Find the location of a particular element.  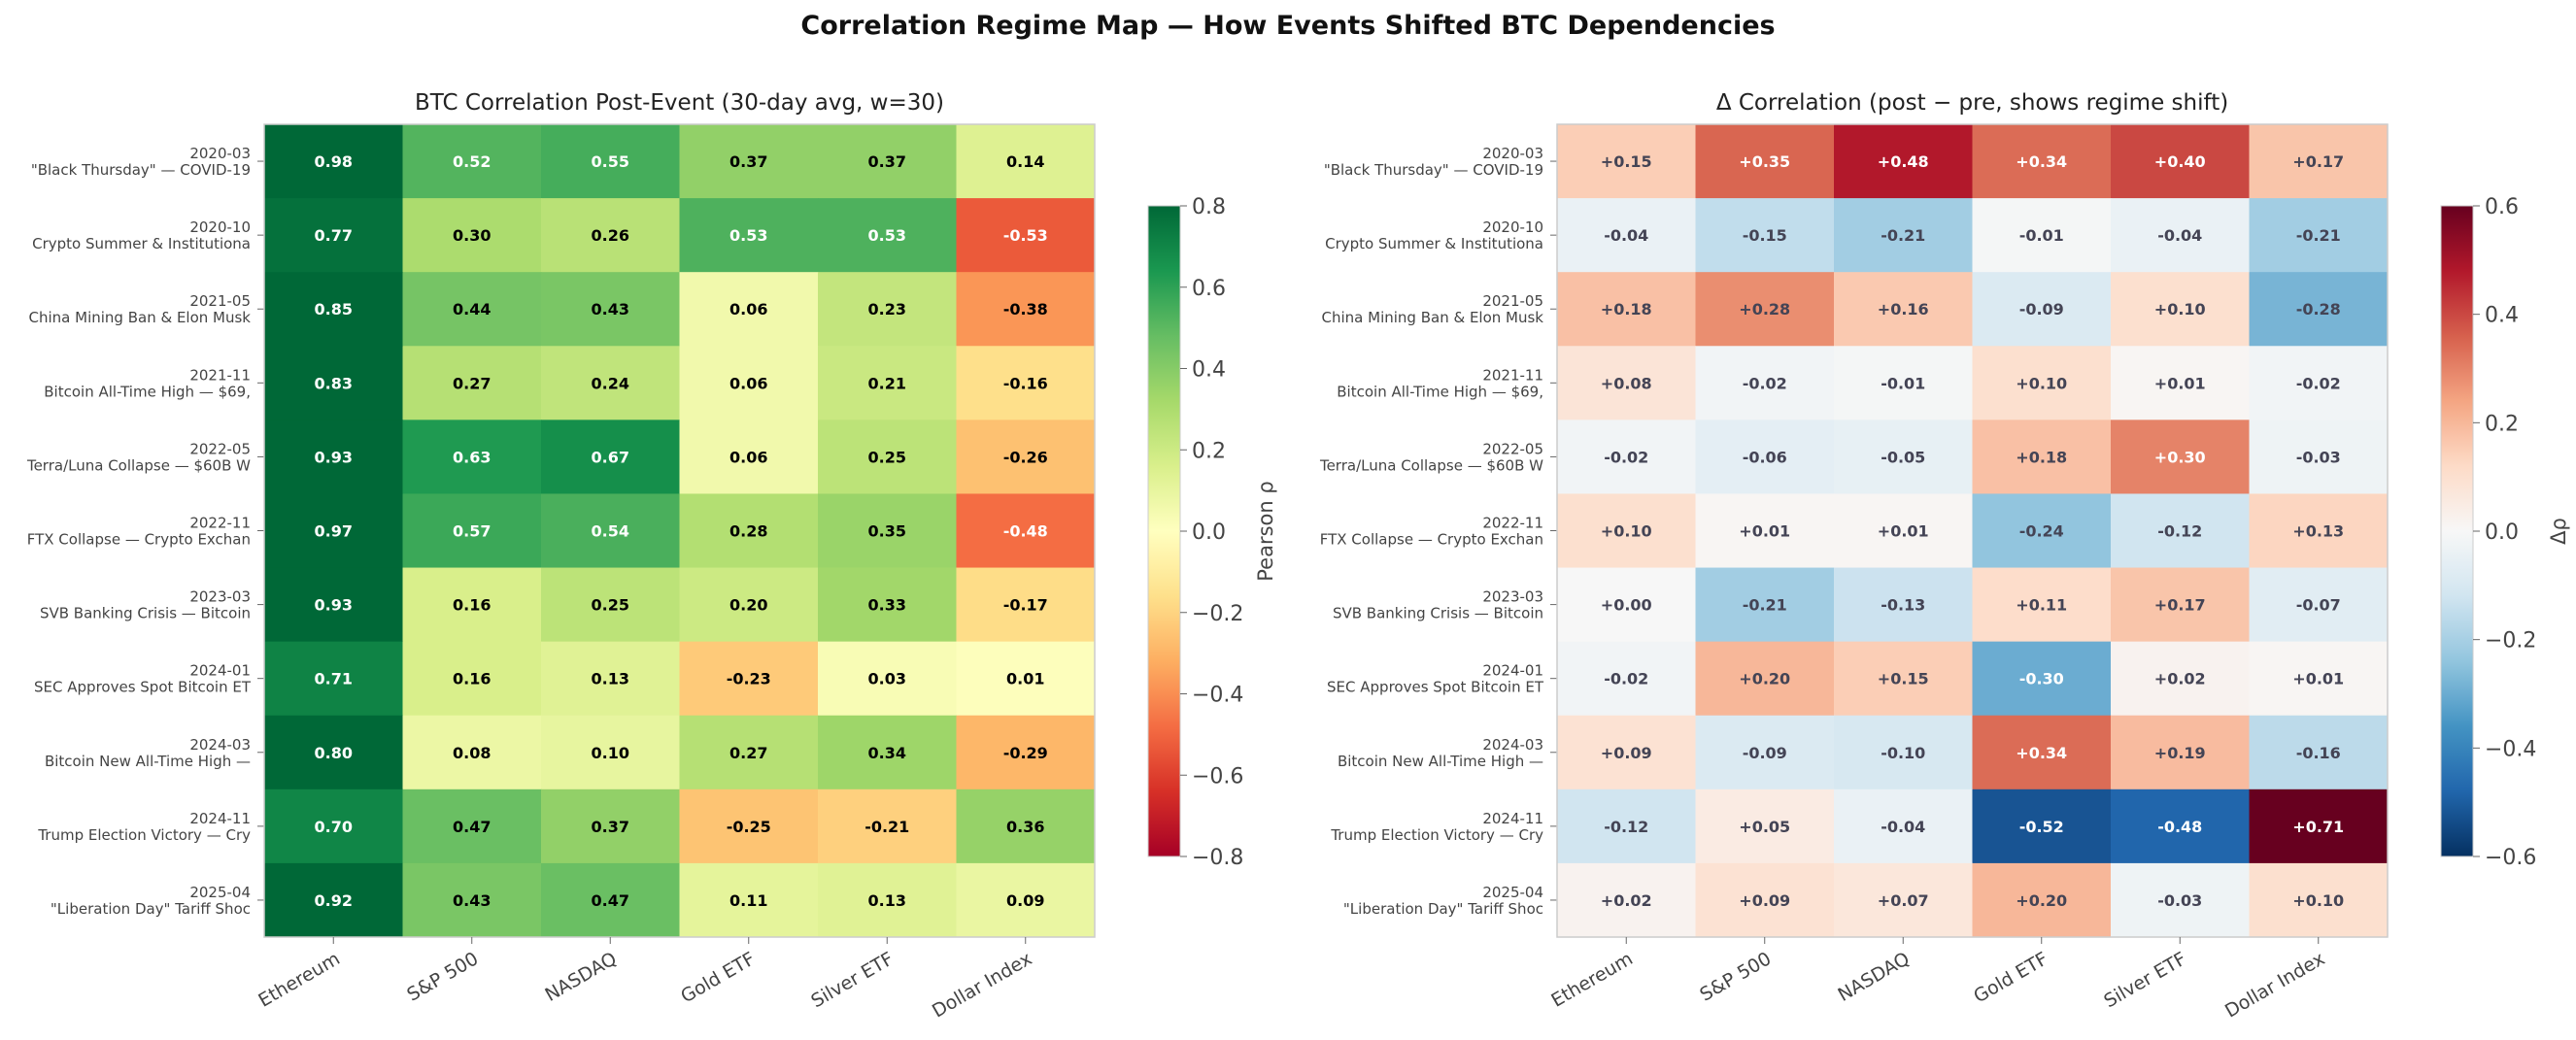

cell-value-label: -0.24 is located at coordinates (2041, 531).